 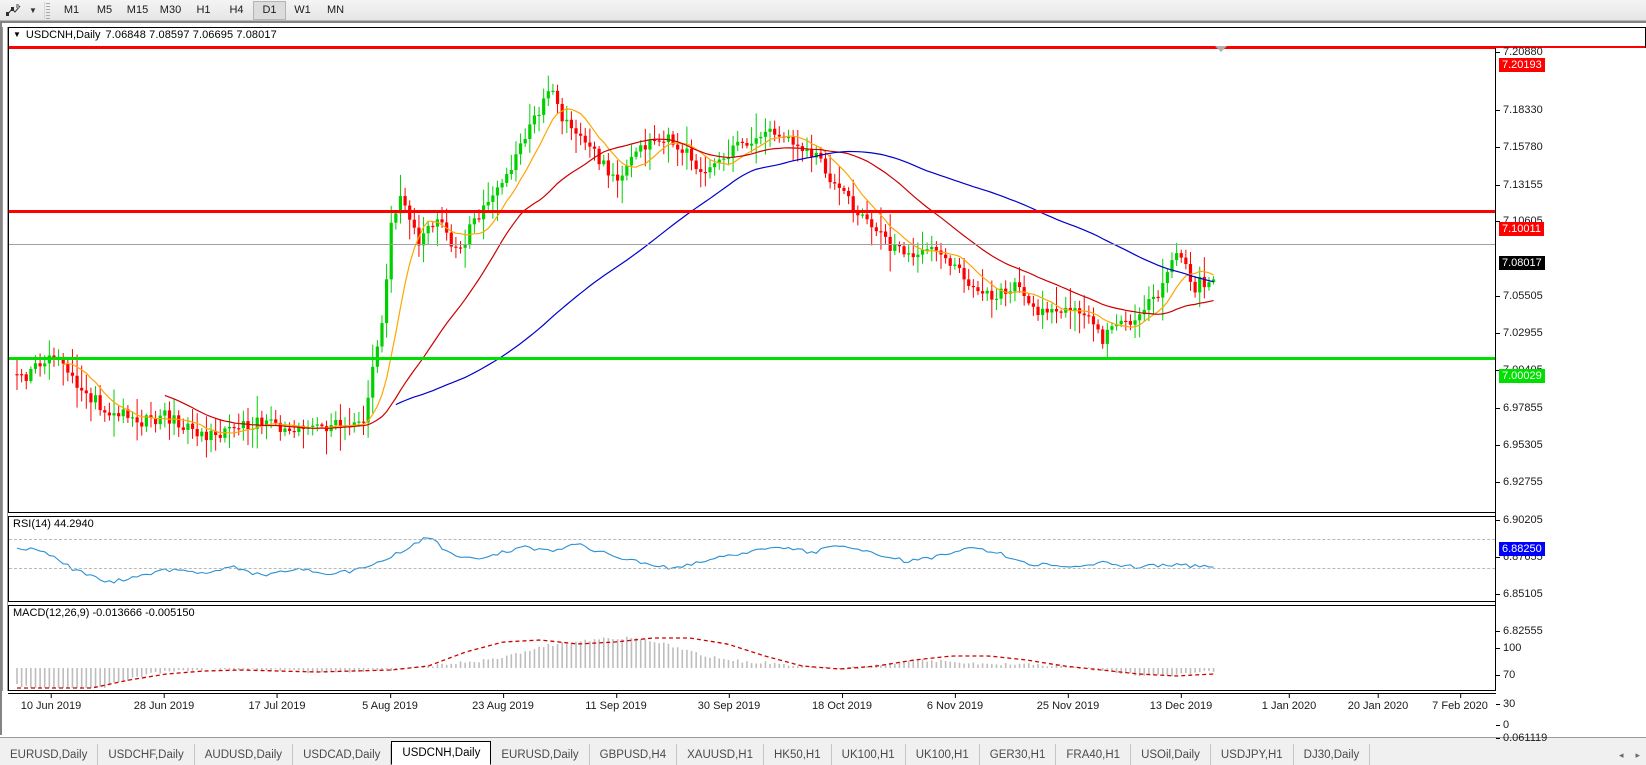 What do you see at coordinates (1523, 631) in the screenshot?
I see `price-tick-label: 6.82555` at bounding box center [1523, 631].